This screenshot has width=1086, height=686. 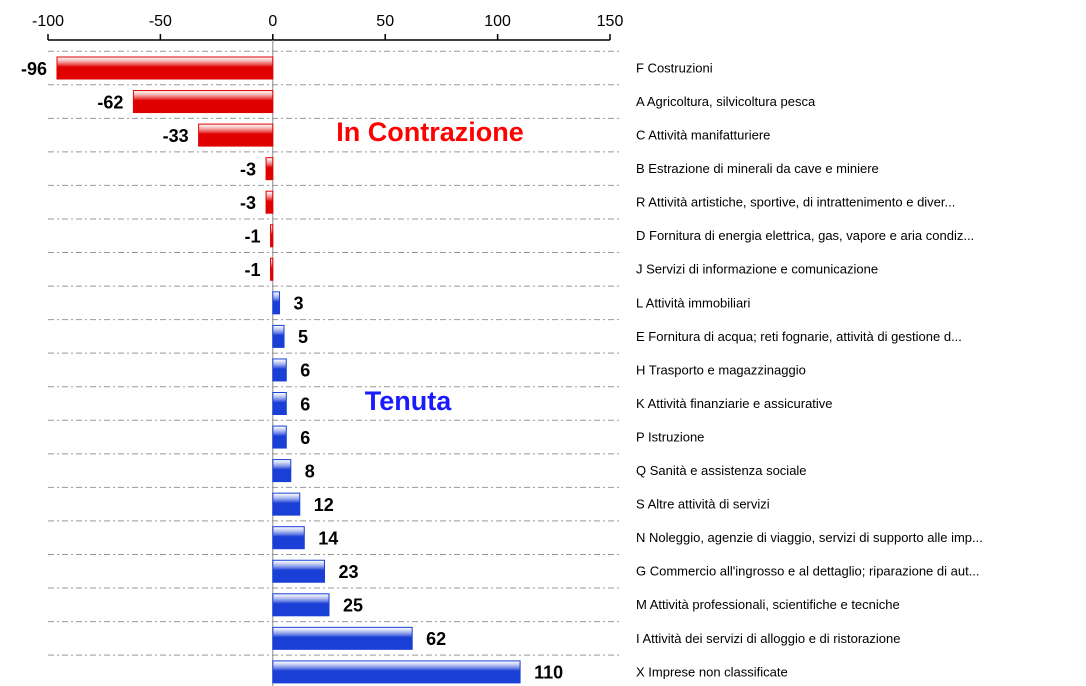 What do you see at coordinates (726, 101) in the screenshot?
I see `category-label: A Agricoltura, silvicoltura pesca` at bounding box center [726, 101].